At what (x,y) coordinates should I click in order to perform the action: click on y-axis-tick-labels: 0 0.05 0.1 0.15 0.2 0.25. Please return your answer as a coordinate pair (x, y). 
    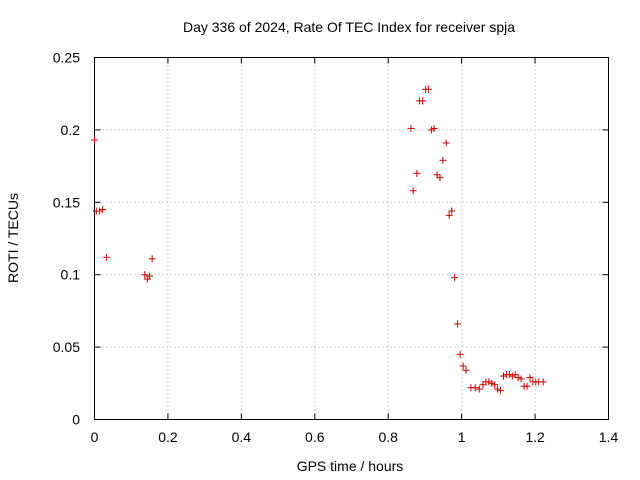
    Looking at the image, I should click on (66, 239).